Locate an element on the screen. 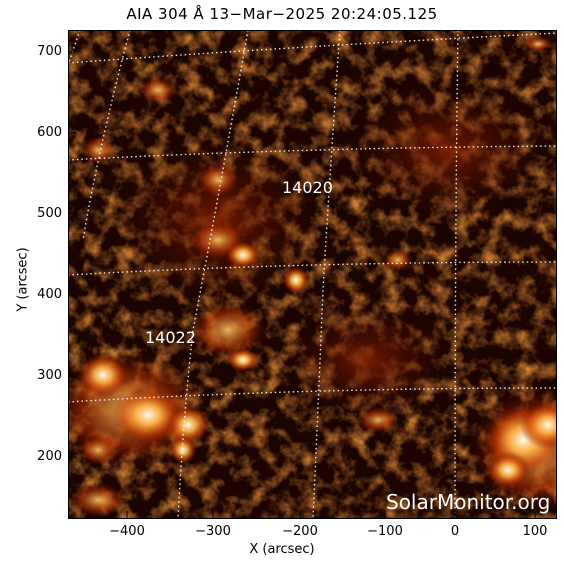  x-tick-label: −100 is located at coordinates (385, 531).